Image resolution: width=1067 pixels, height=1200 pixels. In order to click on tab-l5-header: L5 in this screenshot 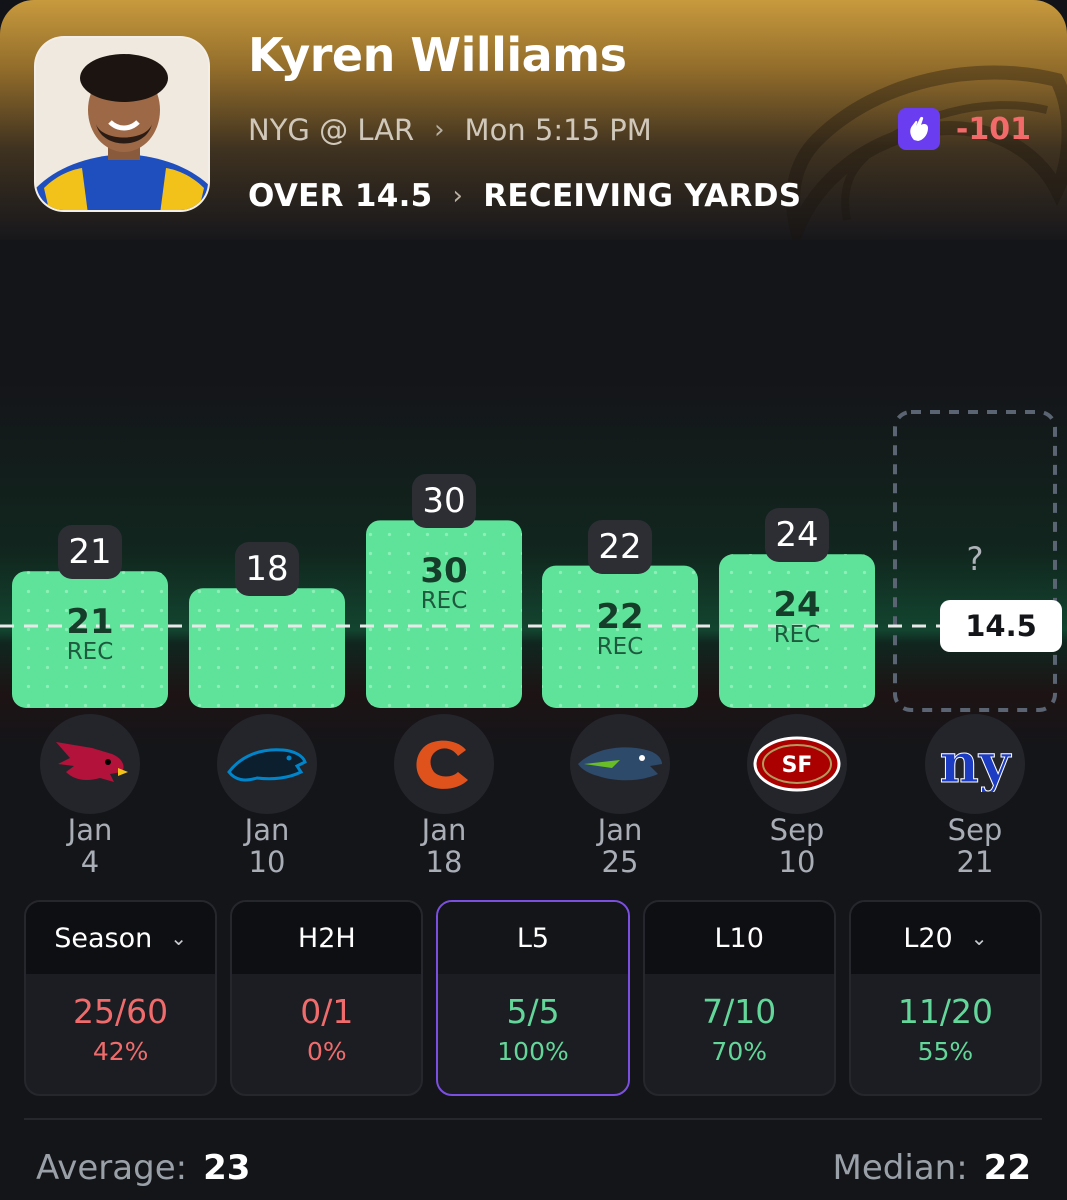, I will do `click(533, 938)`.